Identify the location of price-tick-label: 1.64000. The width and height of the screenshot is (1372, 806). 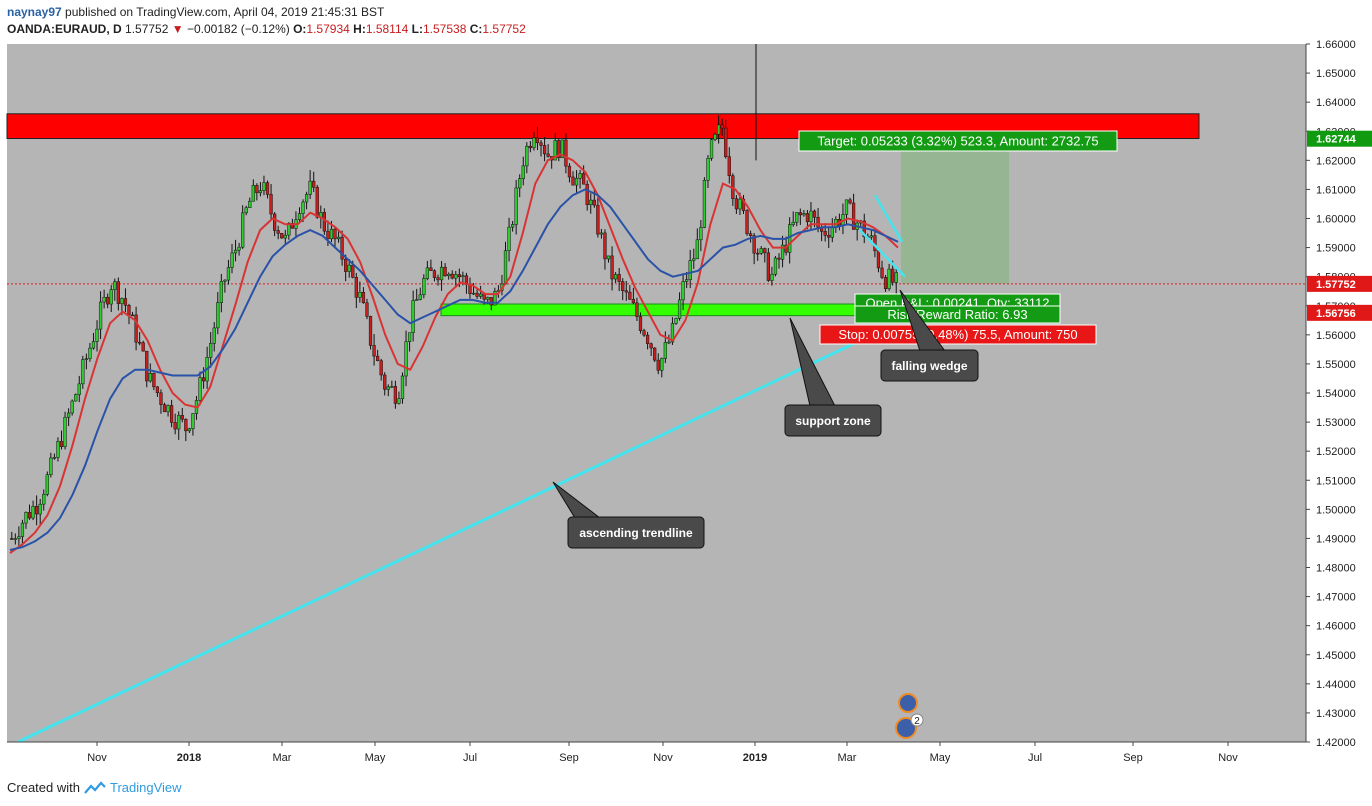
(1336, 103).